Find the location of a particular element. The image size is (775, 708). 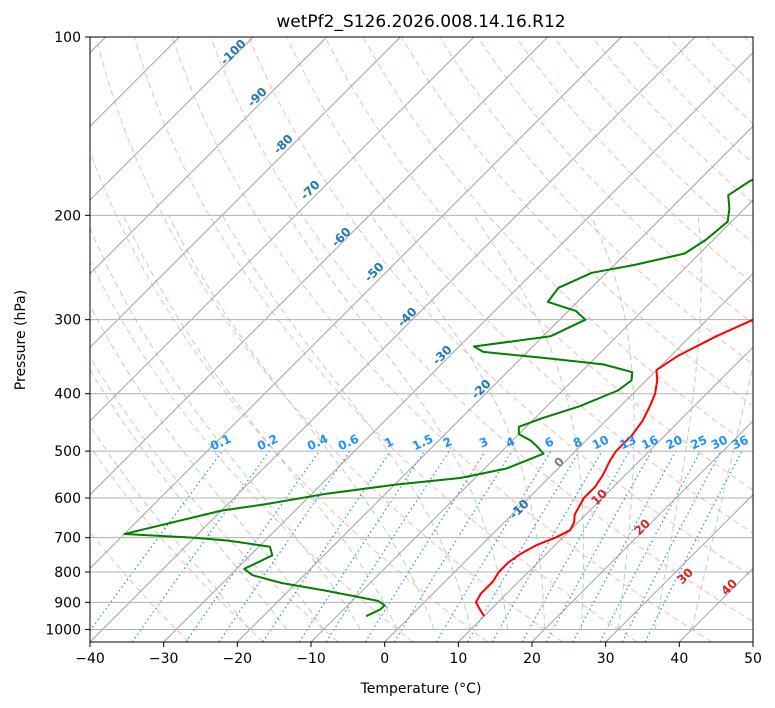

chart-title: wetPf2_S126.2026.008.14.16.R12 is located at coordinates (420, 22).